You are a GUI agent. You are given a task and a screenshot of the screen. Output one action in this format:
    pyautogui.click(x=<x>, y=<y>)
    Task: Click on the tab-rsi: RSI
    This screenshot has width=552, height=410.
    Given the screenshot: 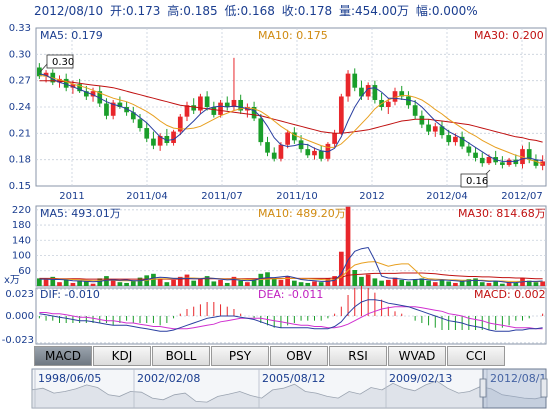 What is the action you would take?
    pyautogui.click(x=358, y=356)
    